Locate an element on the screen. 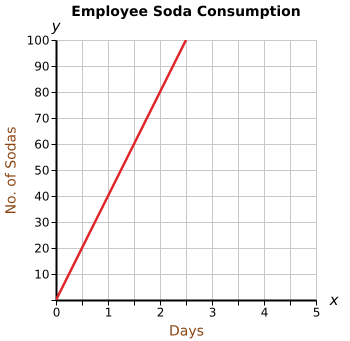 This screenshot has width=350, height=341. y-axis-title: No. of Sodas is located at coordinates (12, 170).